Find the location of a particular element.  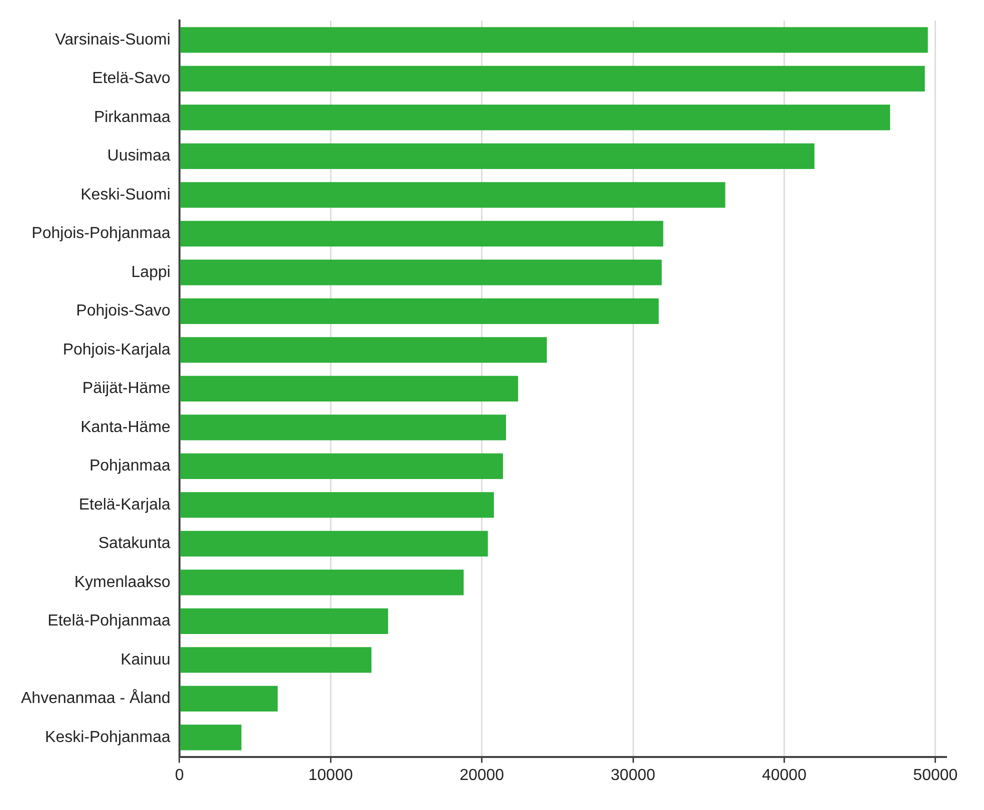

y-tick-label: Keski-Pohjanmaa is located at coordinates (108, 737).